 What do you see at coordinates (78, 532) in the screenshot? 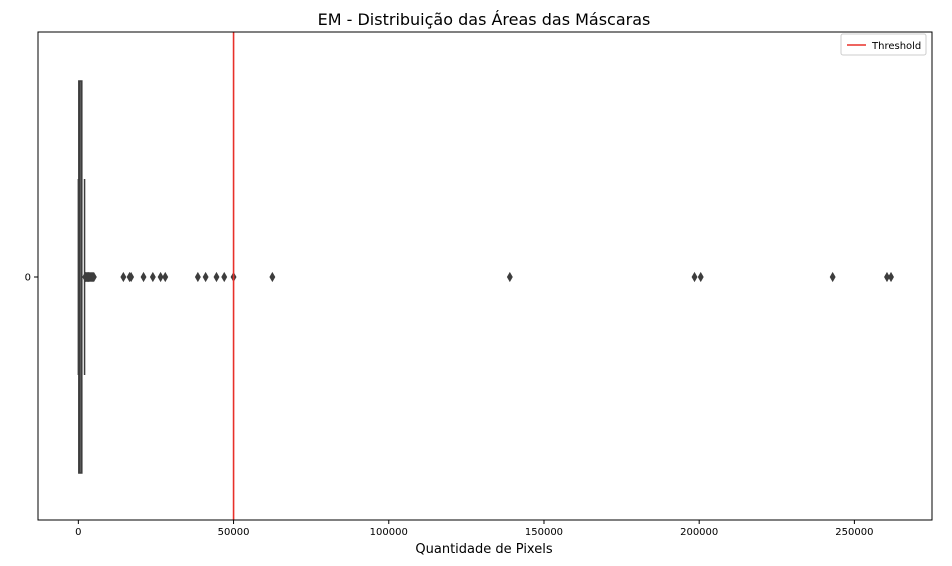
I see `x-tick-label-0: 0` at bounding box center [78, 532].